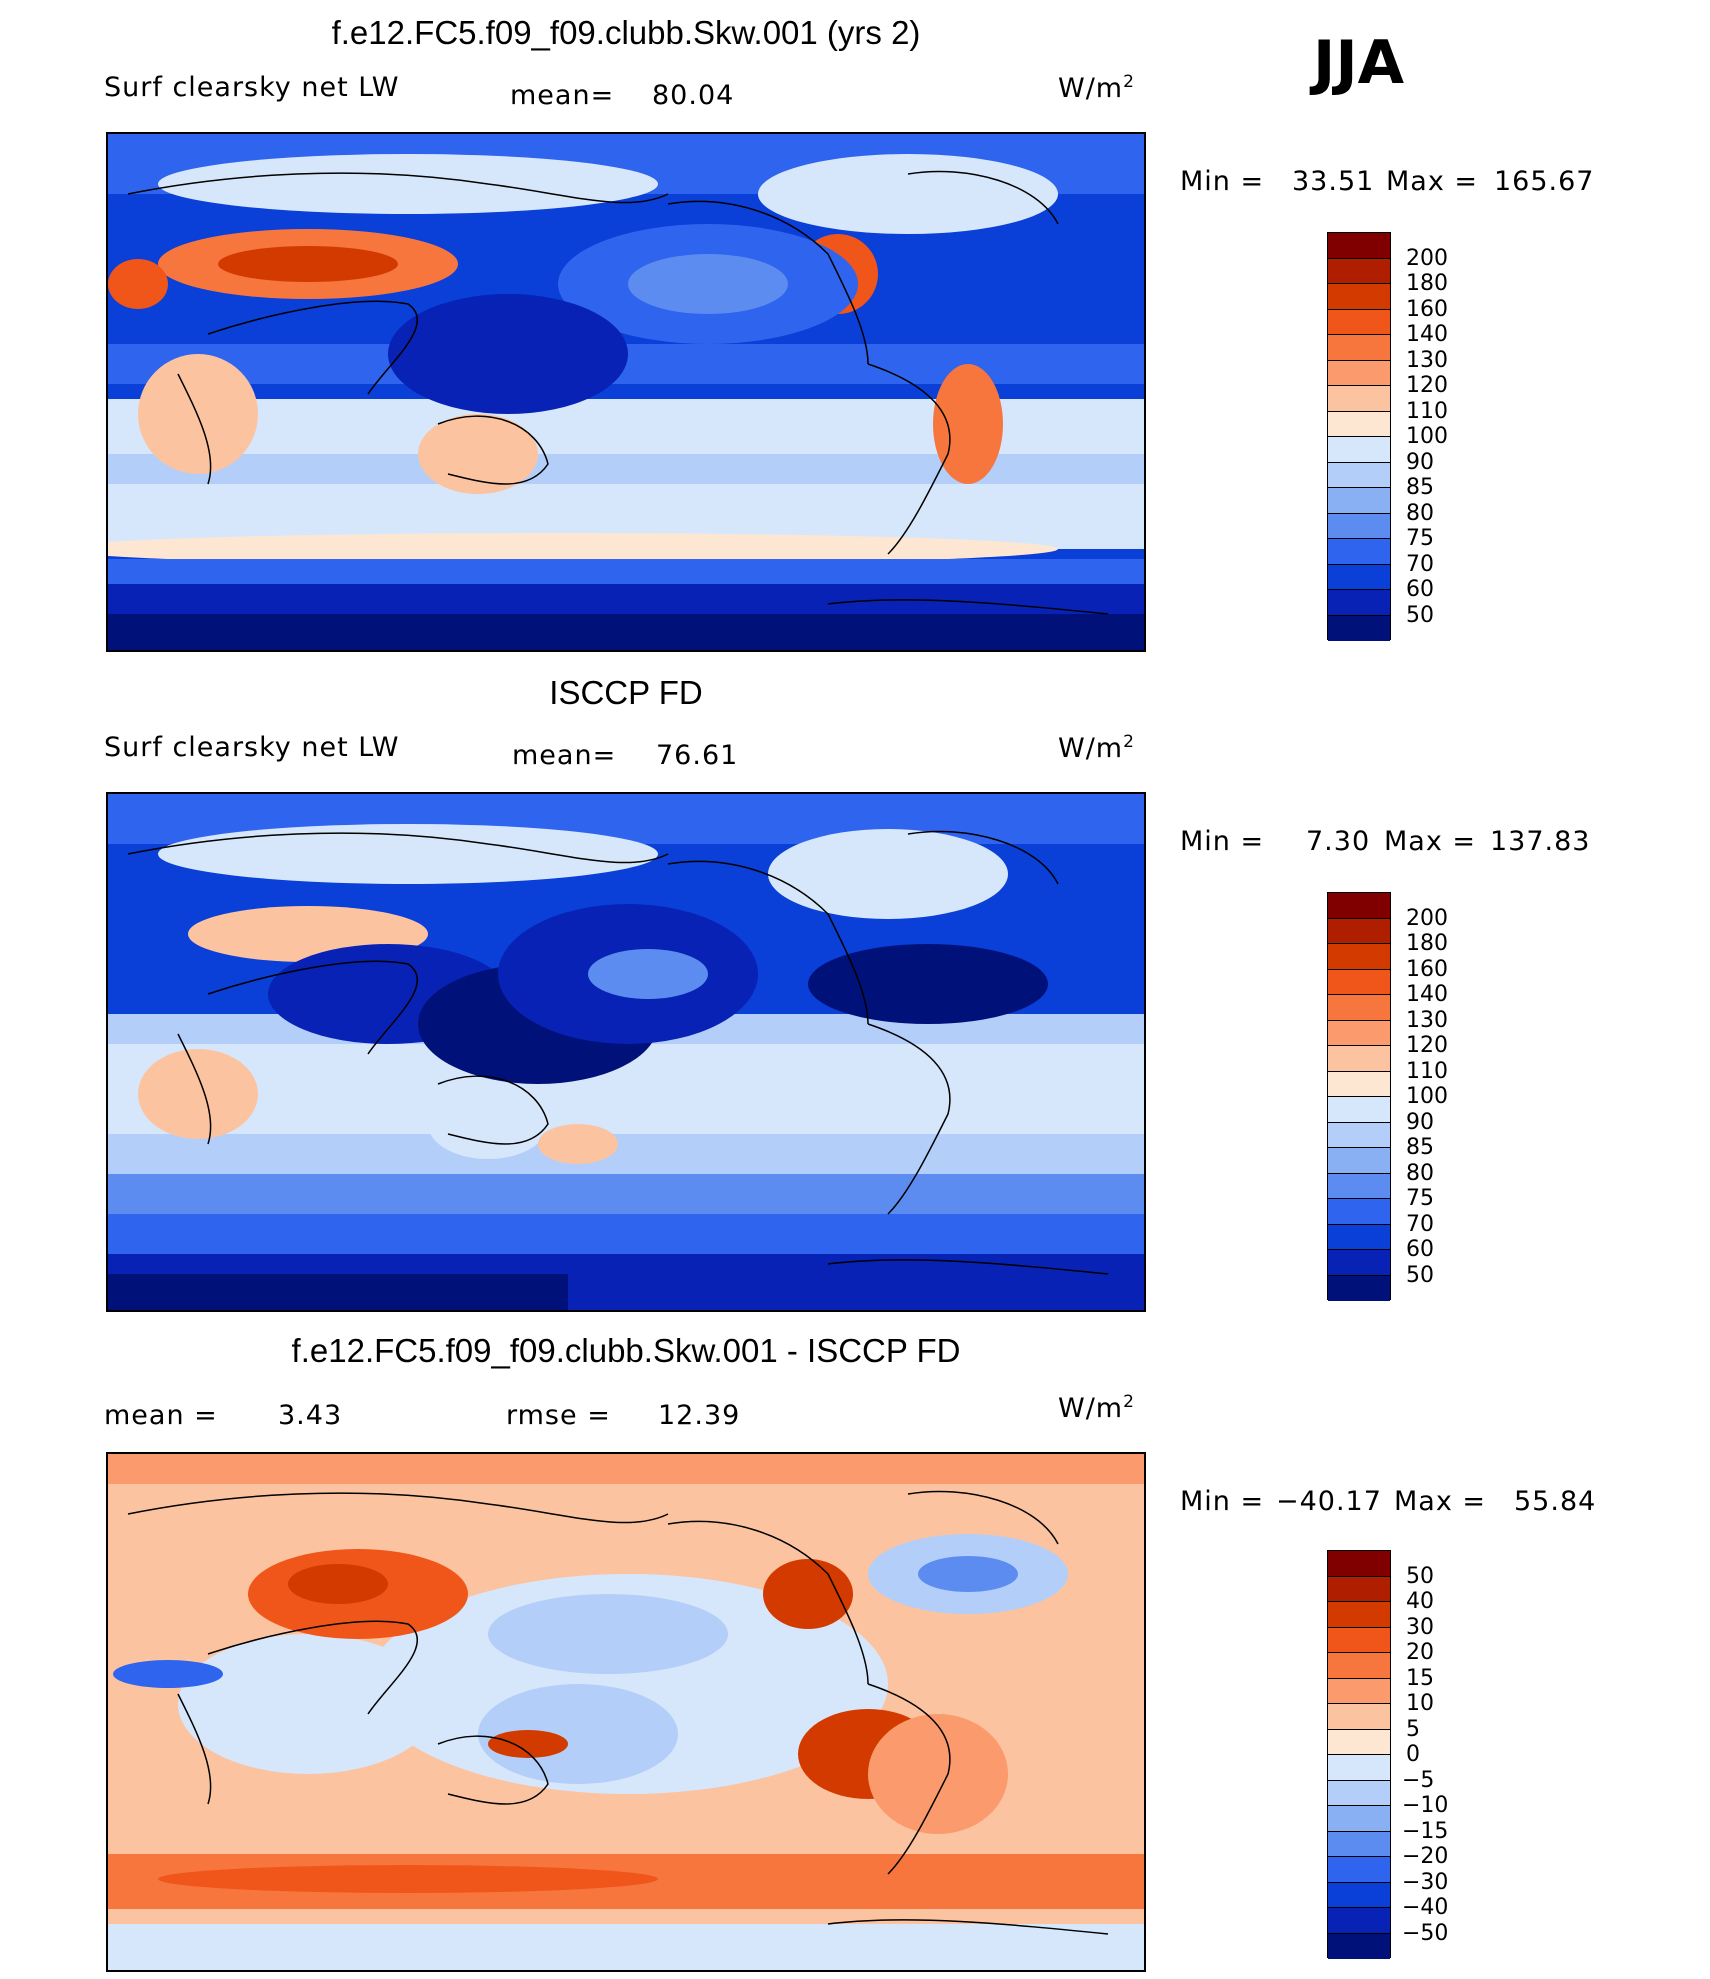 The height and width of the screenshot is (1979, 1710). Describe the element at coordinates (626, 692) in the screenshot. I see `panel2-title: ISCCP FD` at that location.